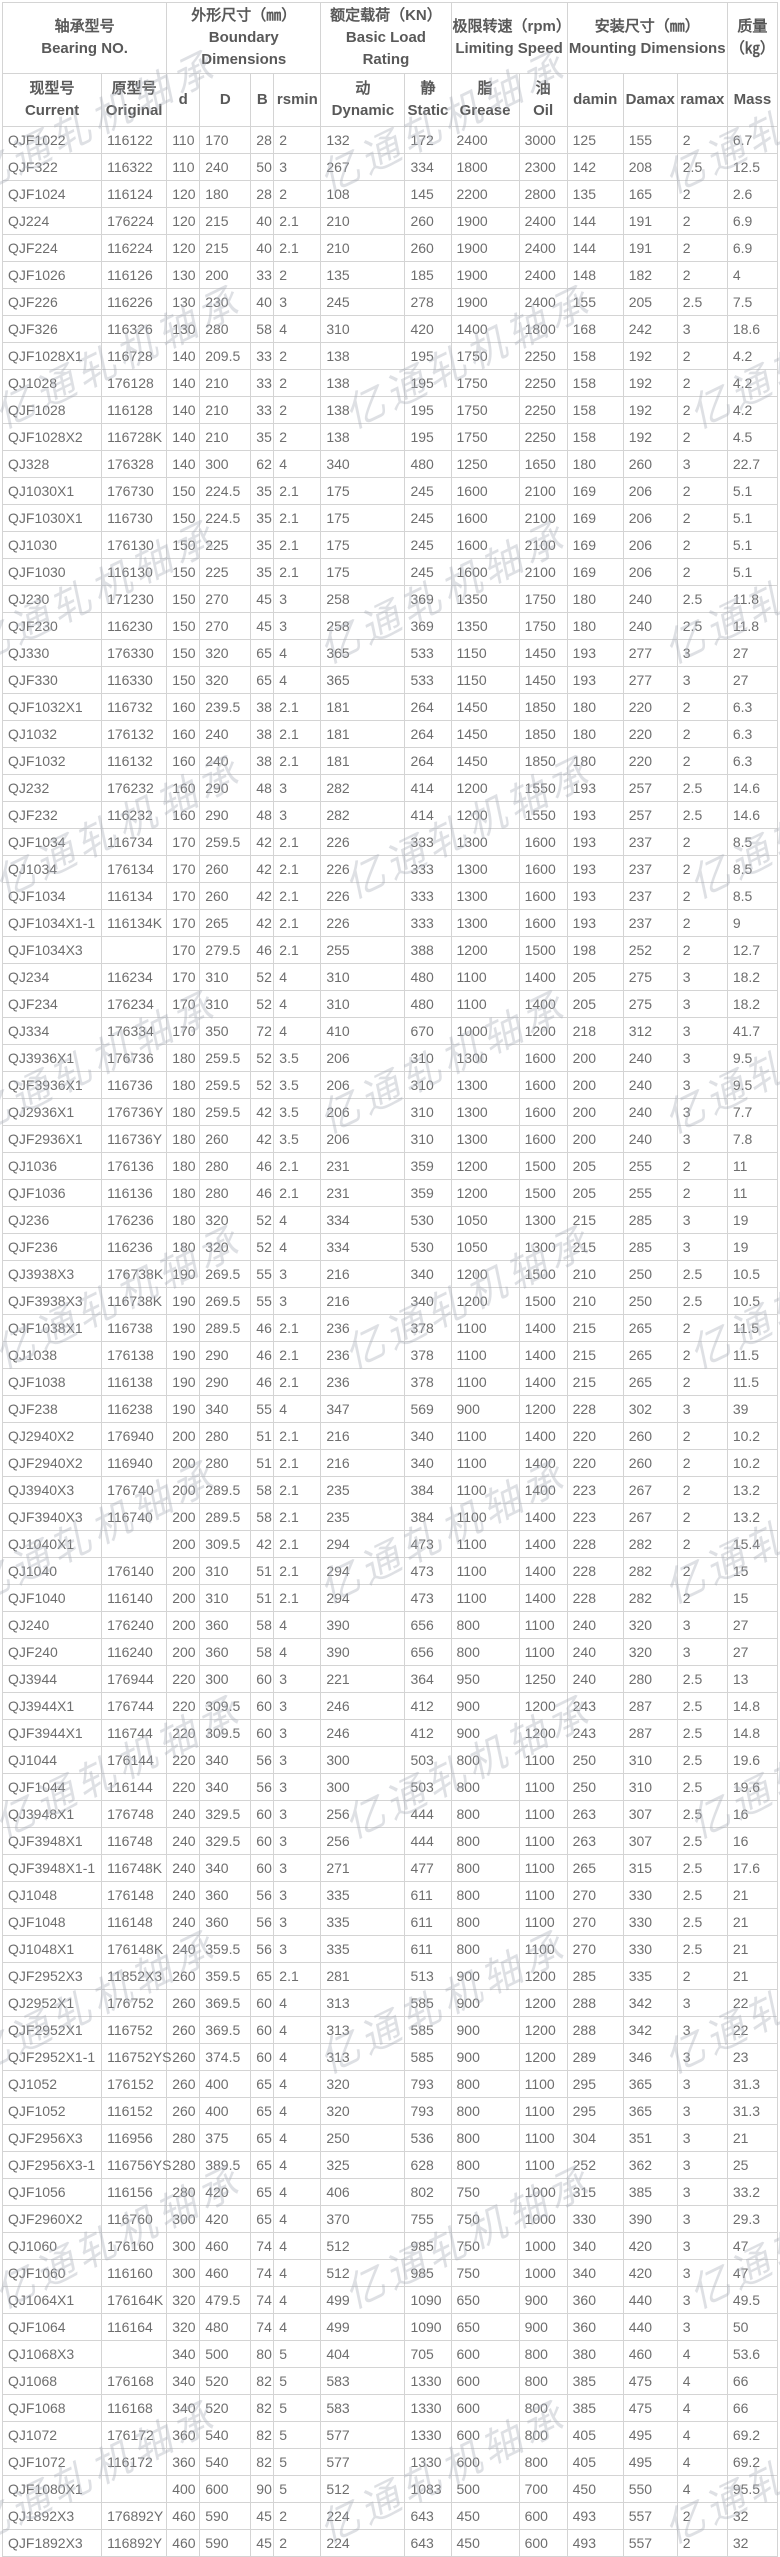 The image size is (780, 2557). Describe the element at coordinates (595, 950) in the screenshot. I see `cell: 198` at that location.